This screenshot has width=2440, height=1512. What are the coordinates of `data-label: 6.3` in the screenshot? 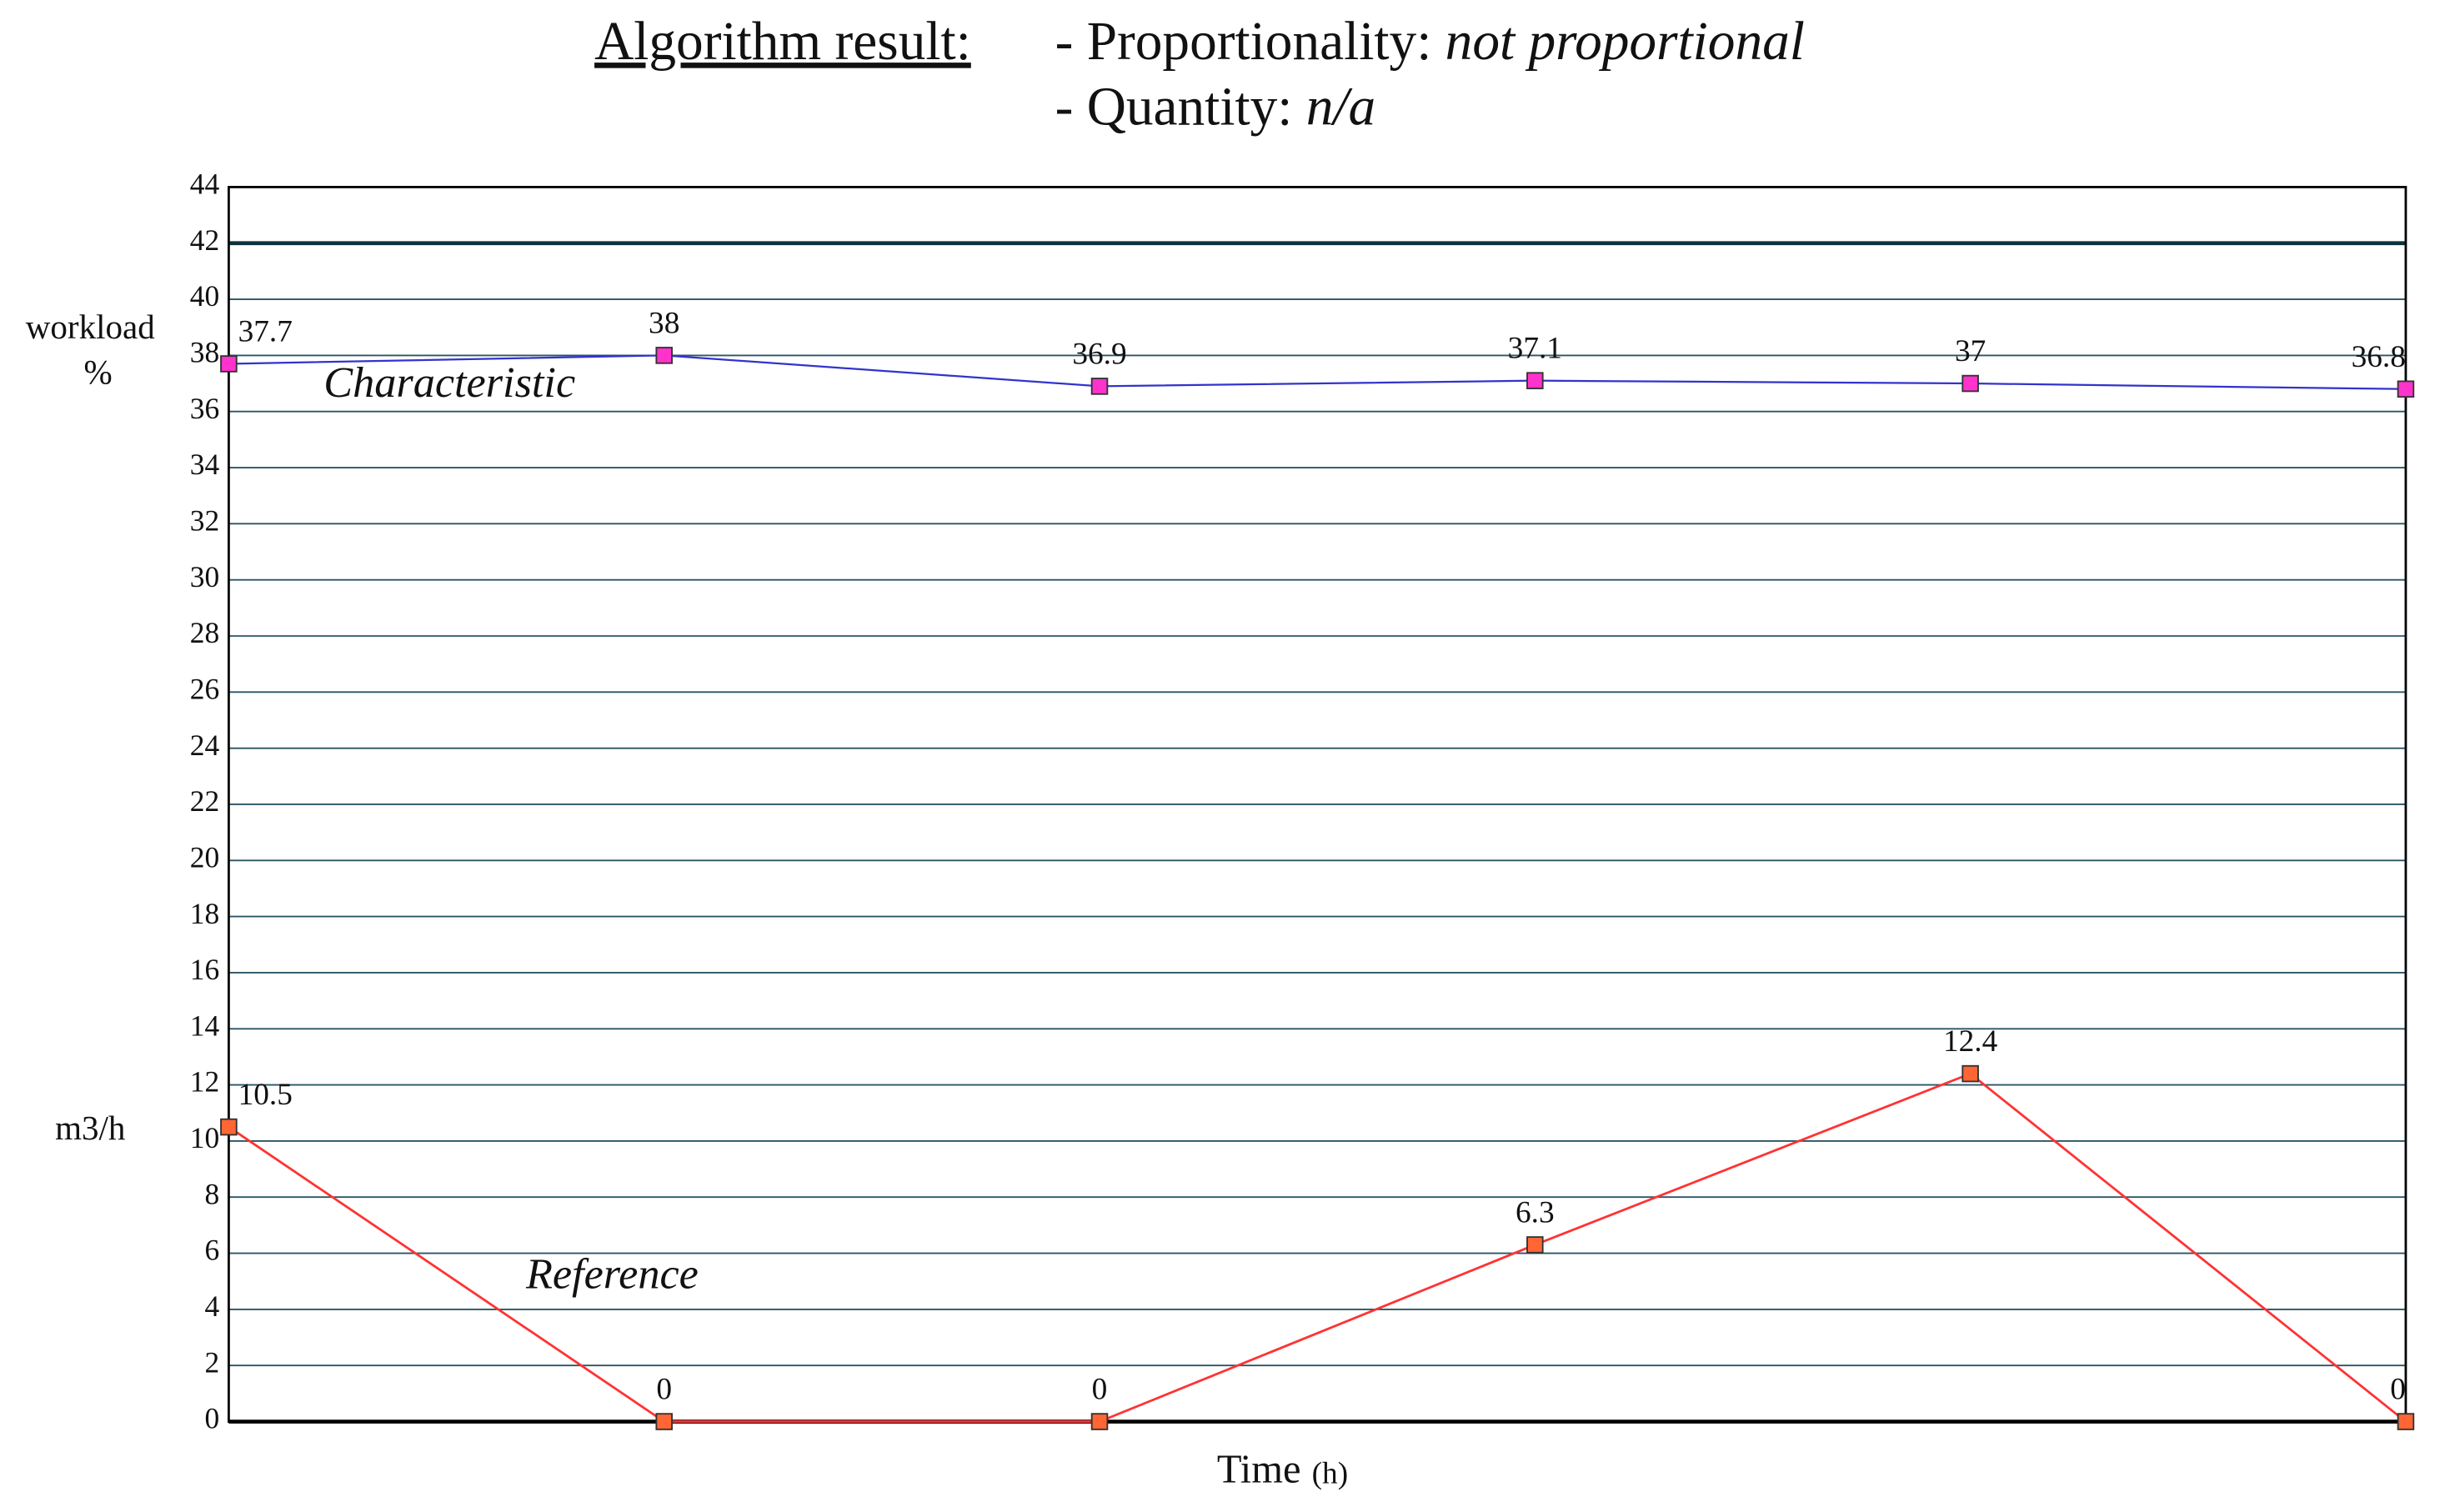 It's located at (1535, 1212).